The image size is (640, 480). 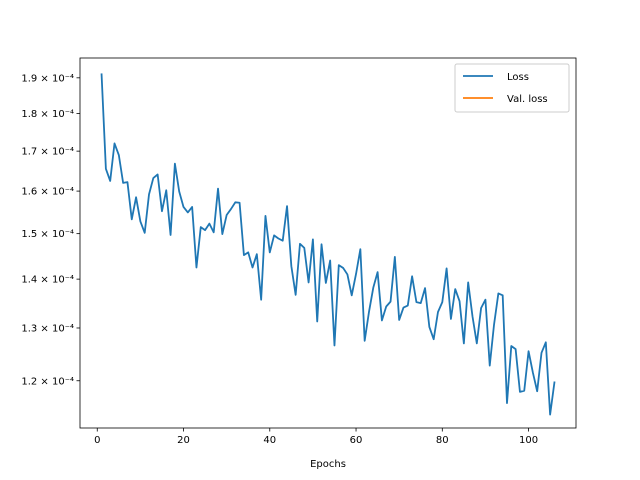 What do you see at coordinates (47, 328) in the screenshot?
I see `y-tick-label: 1.3 × 10⁻⁴` at bounding box center [47, 328].